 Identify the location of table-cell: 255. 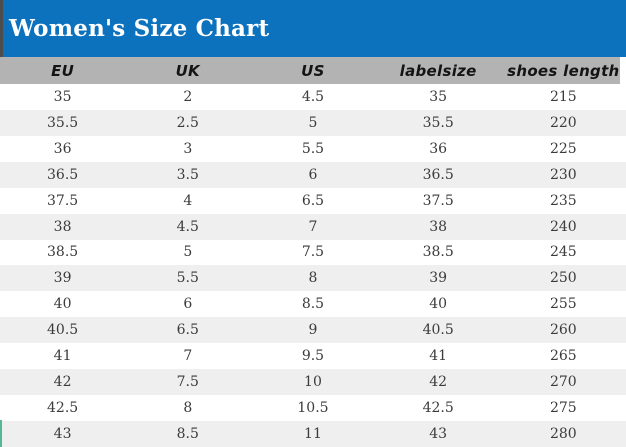
(563, 304).